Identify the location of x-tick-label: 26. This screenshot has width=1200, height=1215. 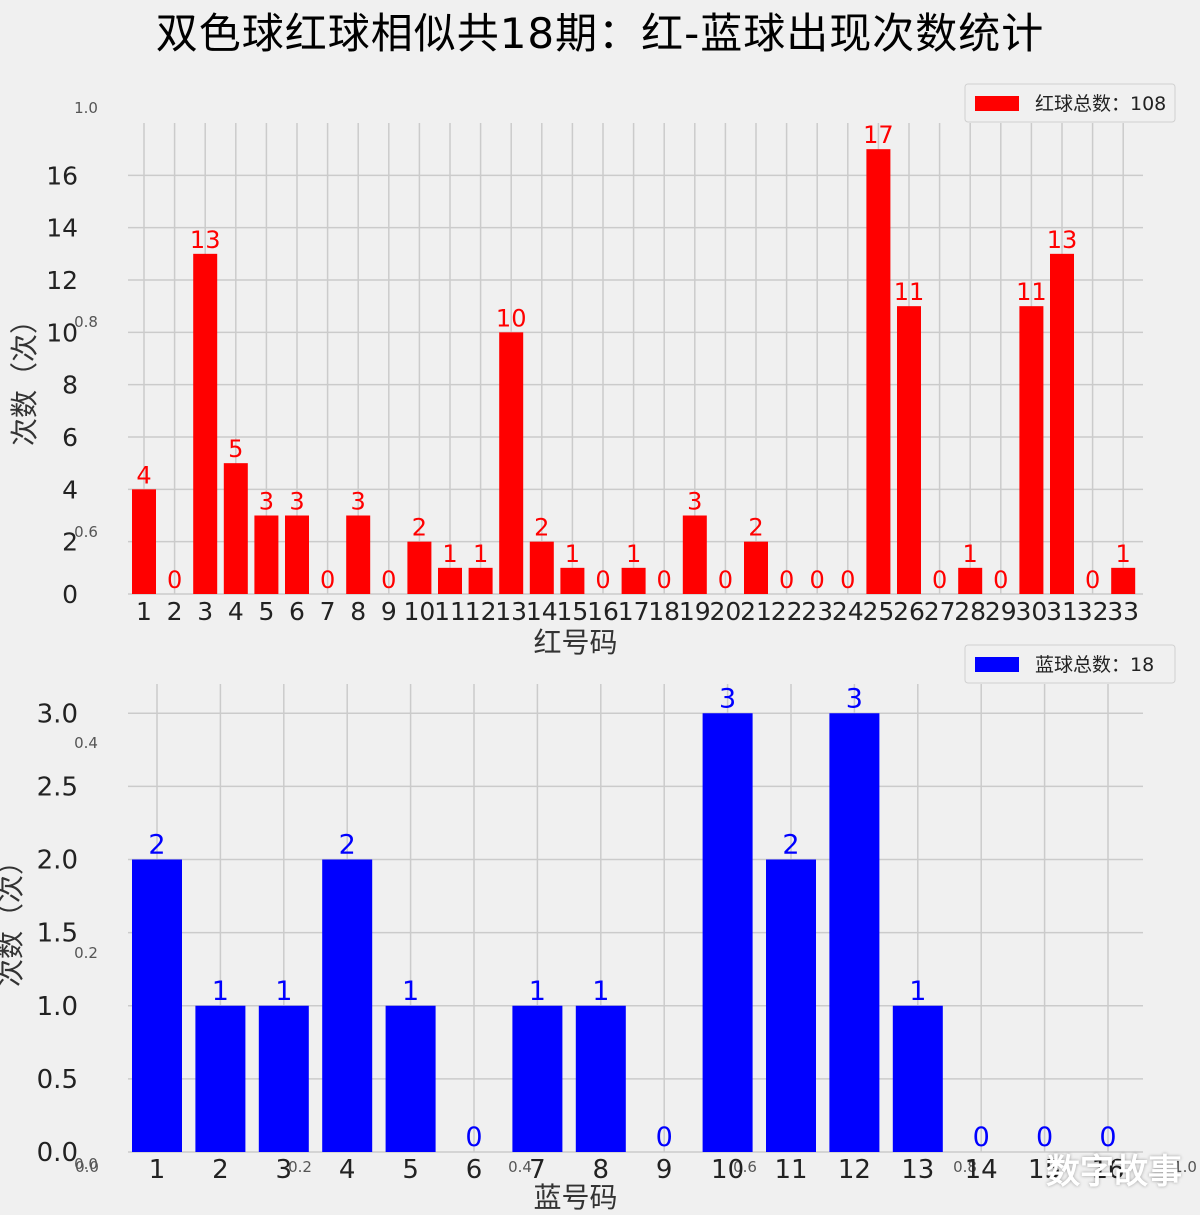
(909, 611).